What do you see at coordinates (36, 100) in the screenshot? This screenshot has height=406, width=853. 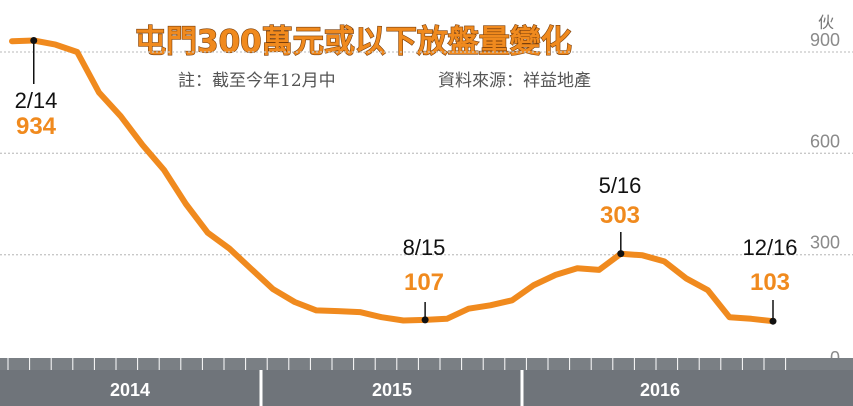 I see `annotation-date-label: 2/14` at bounding box center [36, 100].